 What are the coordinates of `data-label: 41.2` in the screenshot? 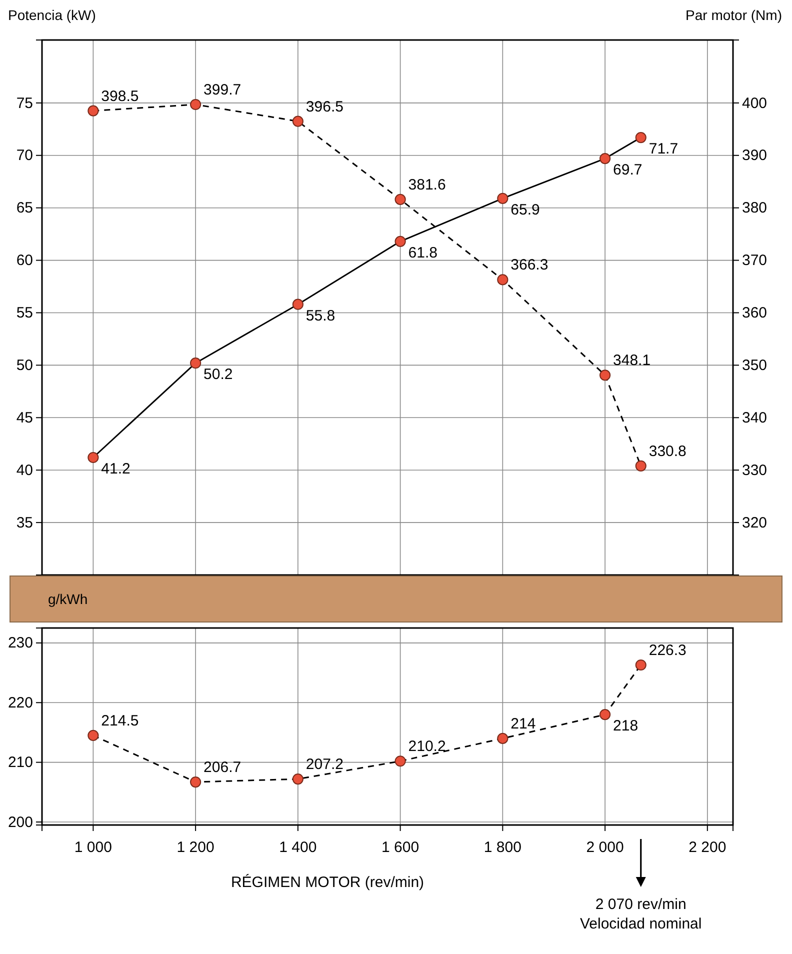 It's located at (115, 469).